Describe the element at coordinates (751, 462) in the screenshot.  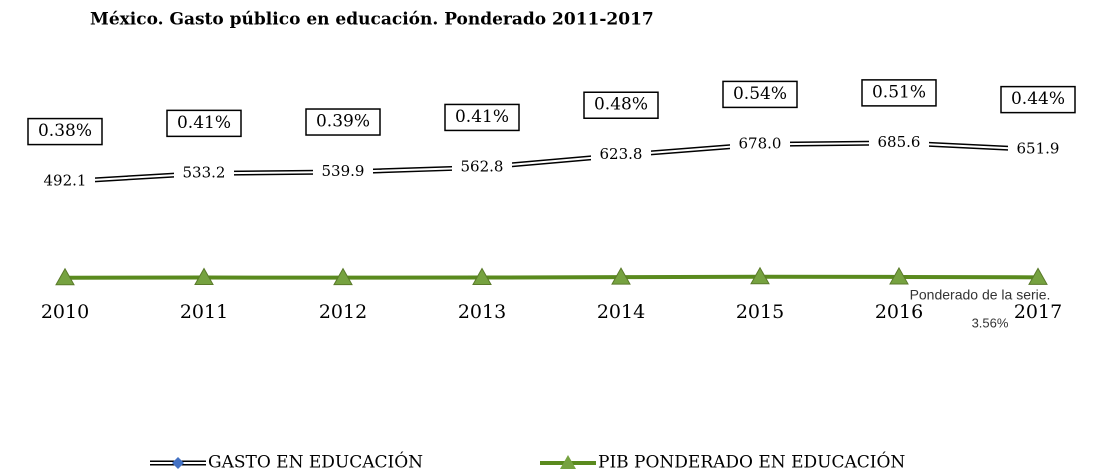
I see `legend-label: PIB PONDERADO EN EDUCACIÓN` at that location.